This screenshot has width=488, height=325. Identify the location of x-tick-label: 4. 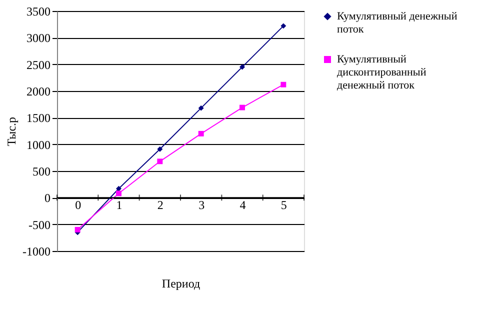
(243, 205).